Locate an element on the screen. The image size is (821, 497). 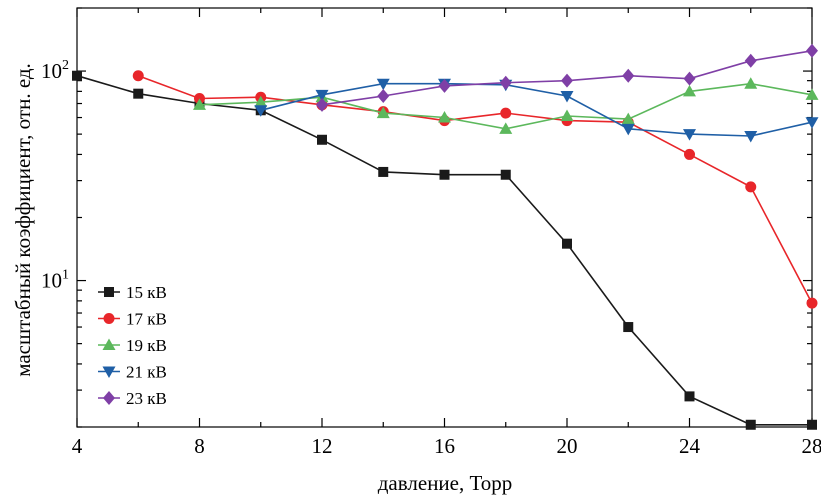
legend-label: 15 кВ is located at coordinates (146, 292).